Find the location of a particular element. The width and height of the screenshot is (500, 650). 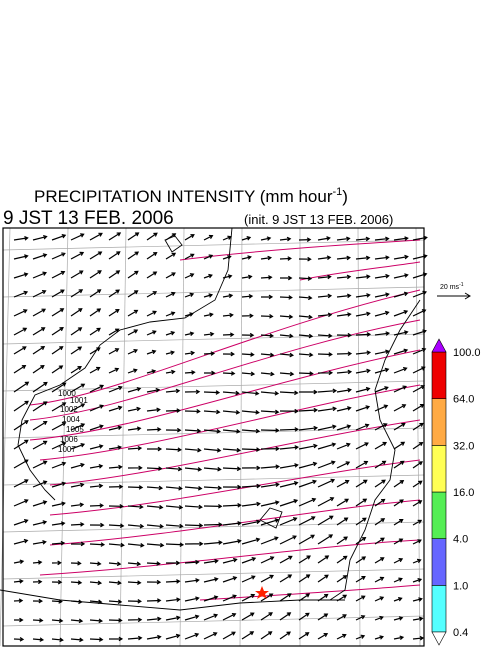

island is located at coordinates (173, 244).